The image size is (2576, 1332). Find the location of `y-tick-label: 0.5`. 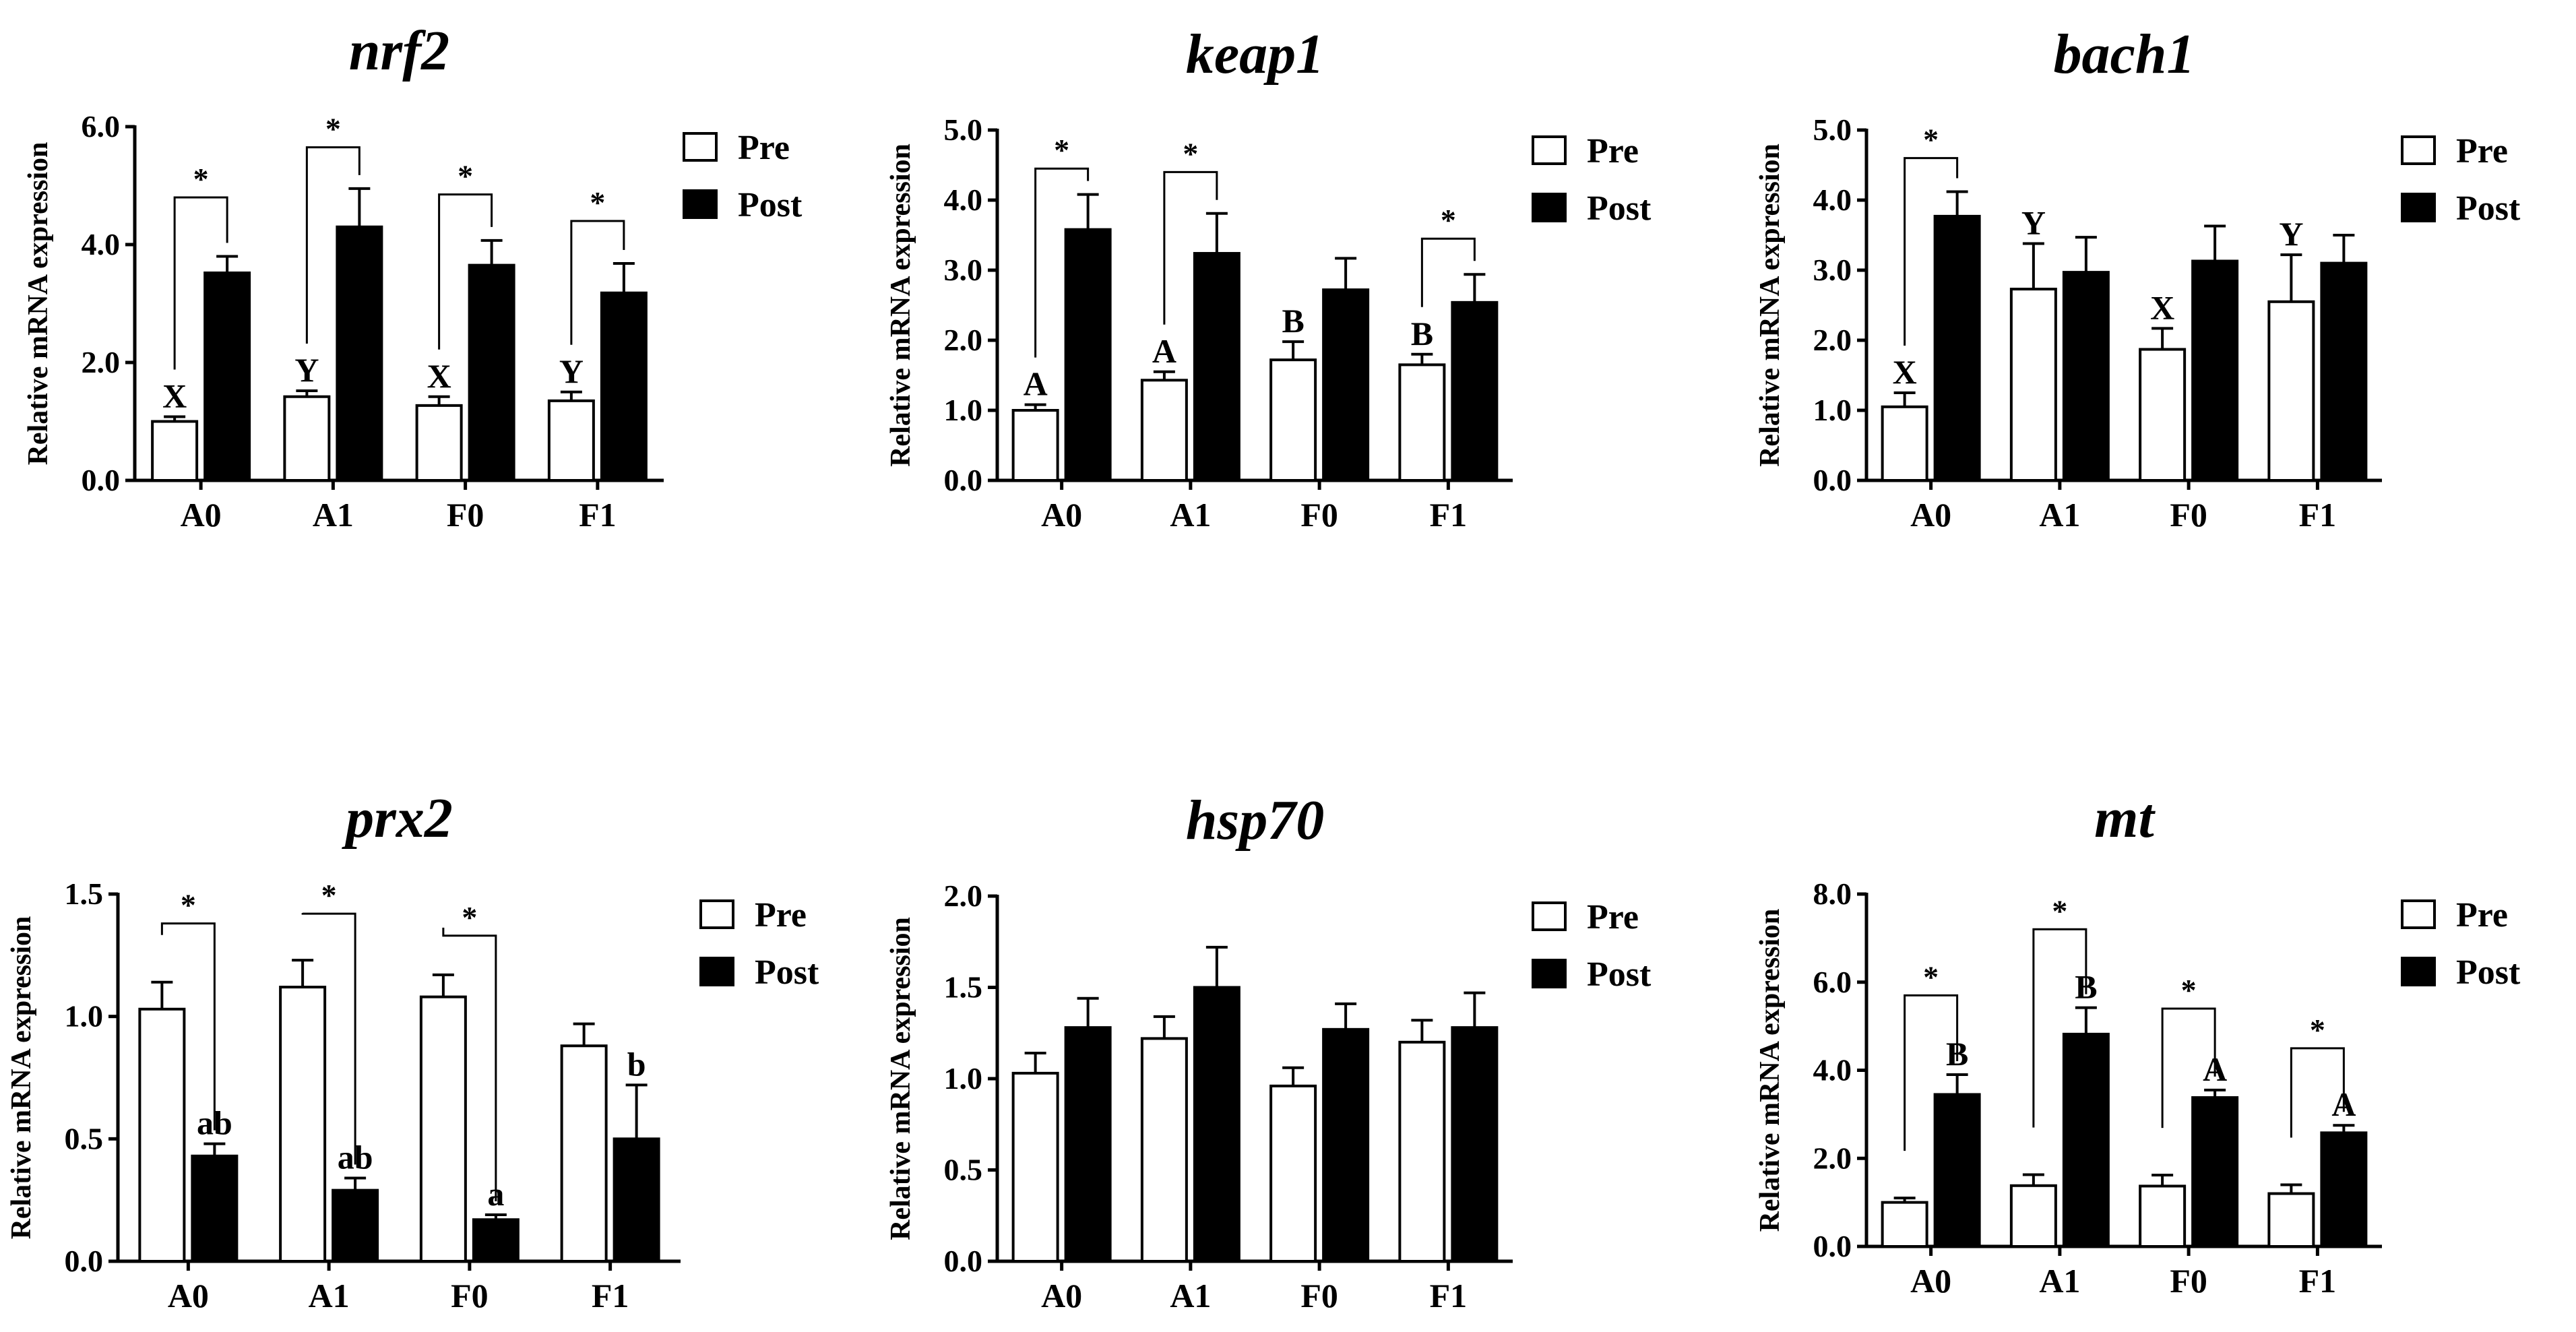

y-tick-label: 0.5 is located at coordinates (963, 1170).